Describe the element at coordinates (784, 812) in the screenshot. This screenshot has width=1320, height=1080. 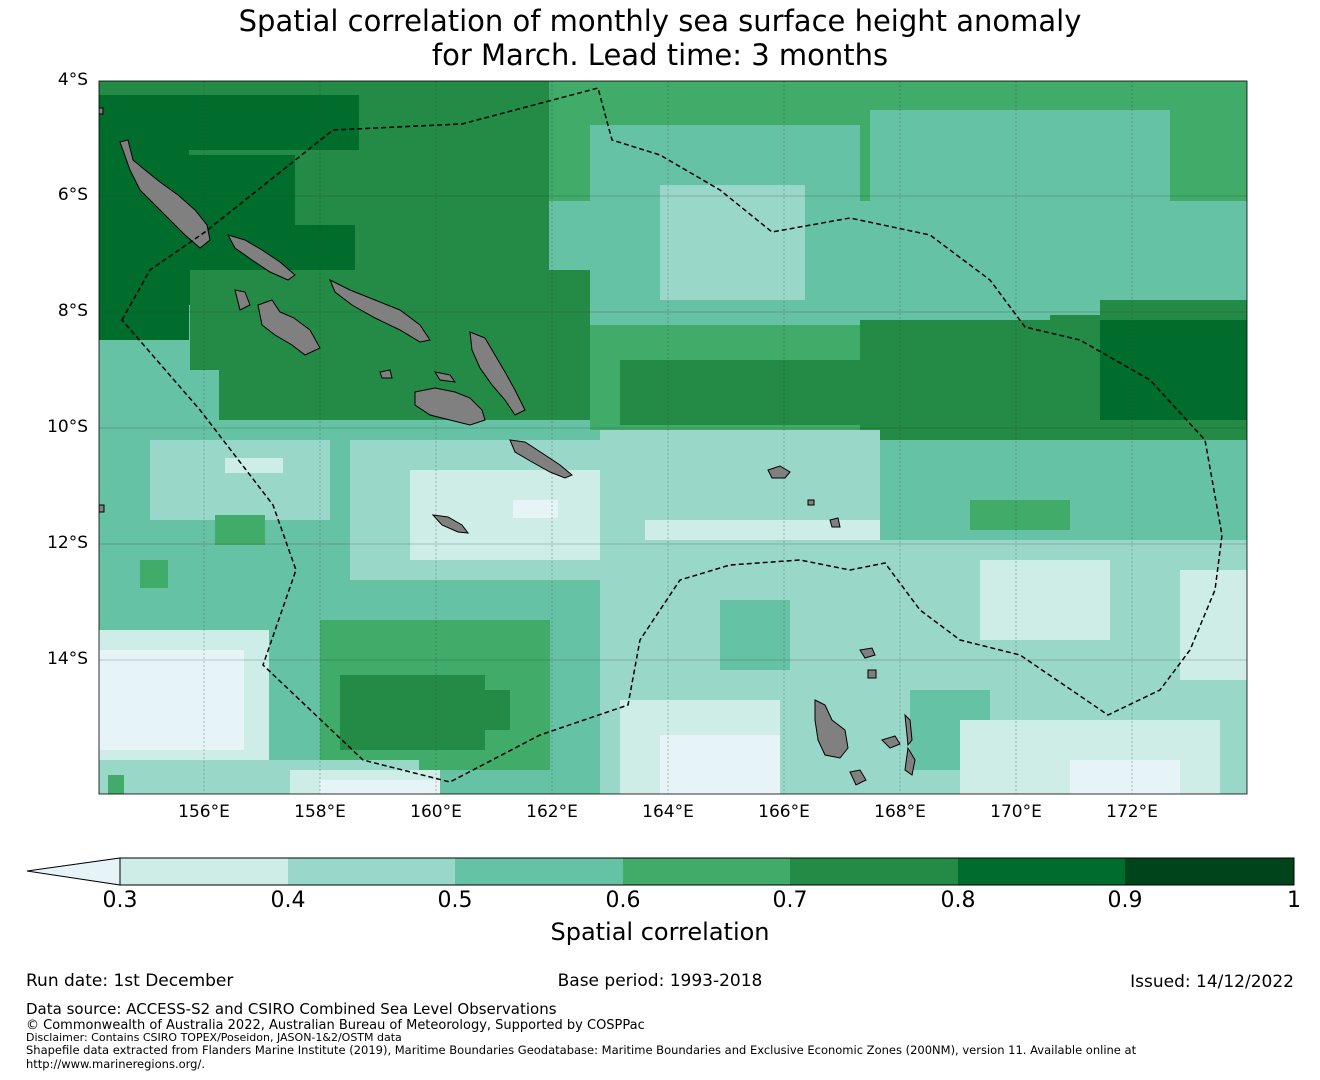
I see `lon-label-166e: 166°E` at that location.